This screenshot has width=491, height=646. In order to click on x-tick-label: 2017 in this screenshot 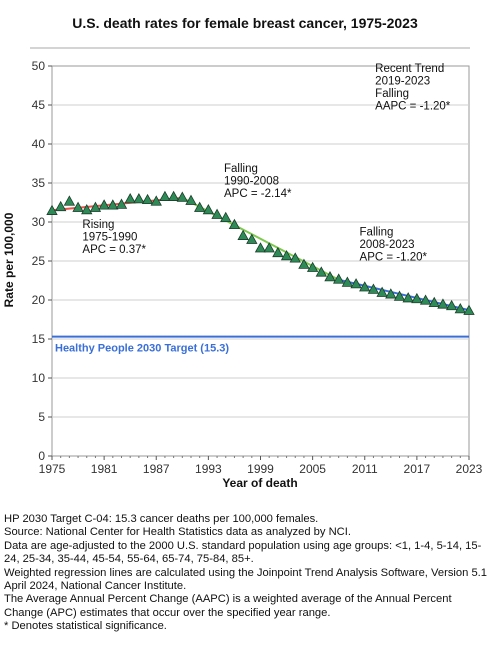, I will do `click(417, 469)`.